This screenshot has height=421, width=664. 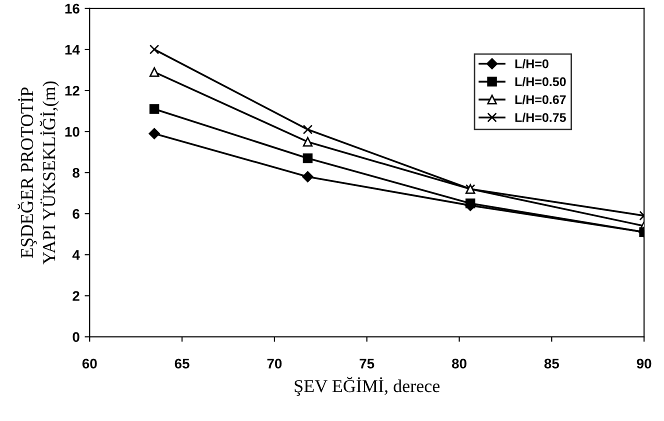 I want to click on x-tick-label: 75, so click(x=367, y=363).